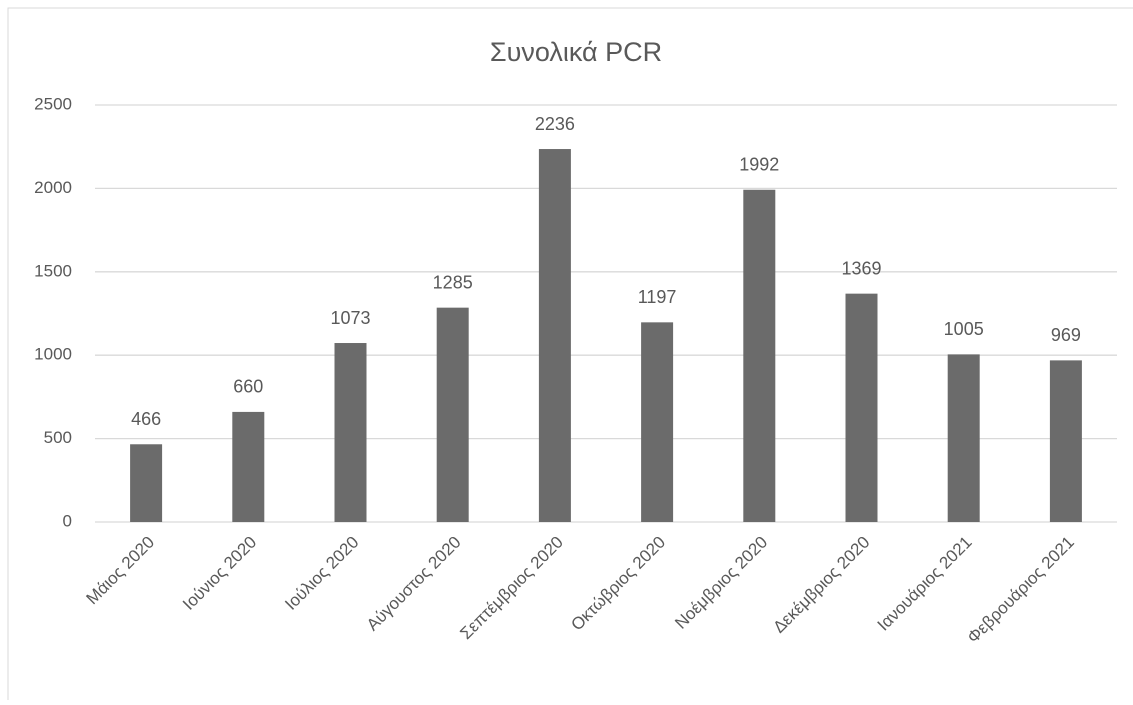 The height and width of the screenshot is (705, 1133). What do you see at coordinates (350, 318) in the screenshot?
I see `data-label: 1073` at bounding box center [350, 318].